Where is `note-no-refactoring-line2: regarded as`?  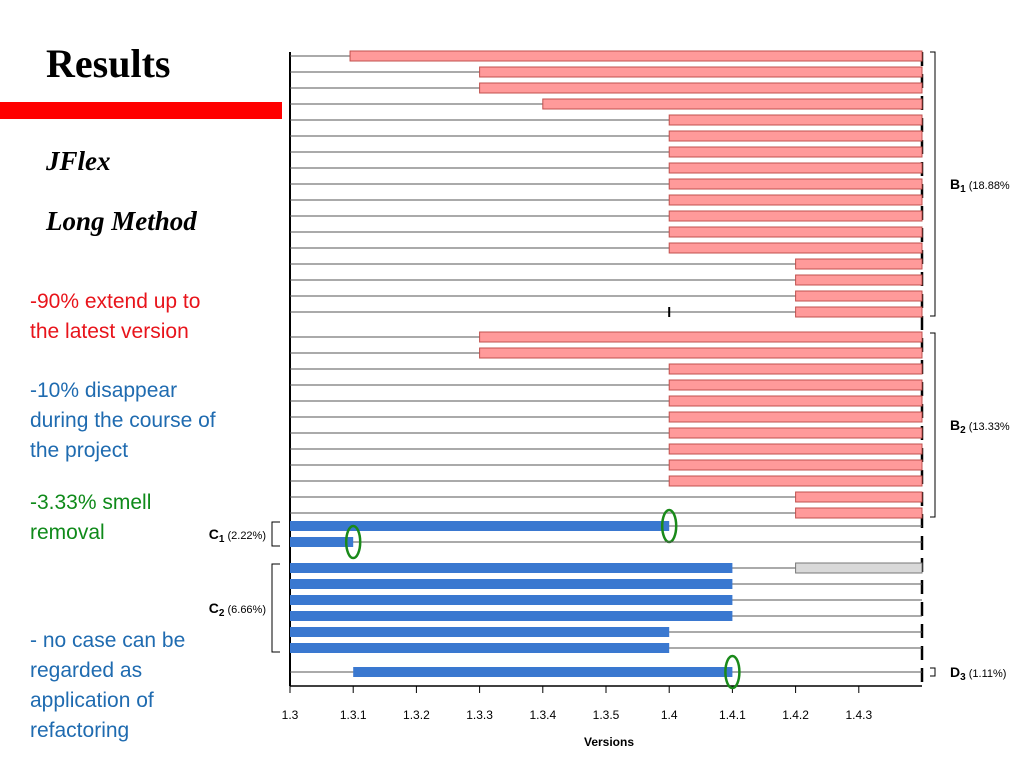 note-no-refactoring-line2: regarded as is located at coordinates (86, 670).